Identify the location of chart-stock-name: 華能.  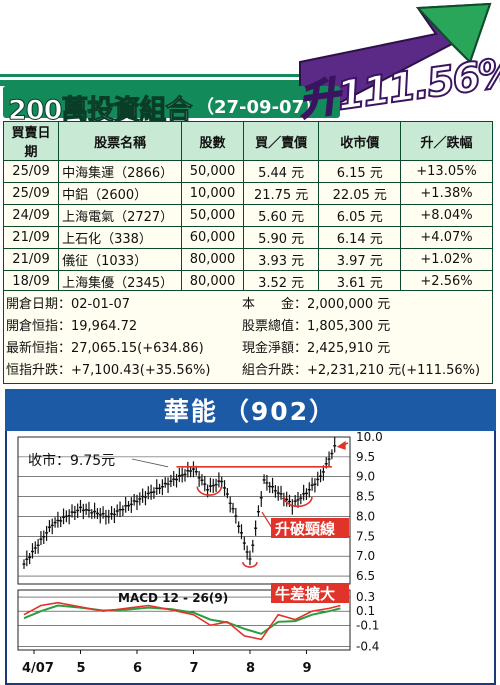
(190, 411).